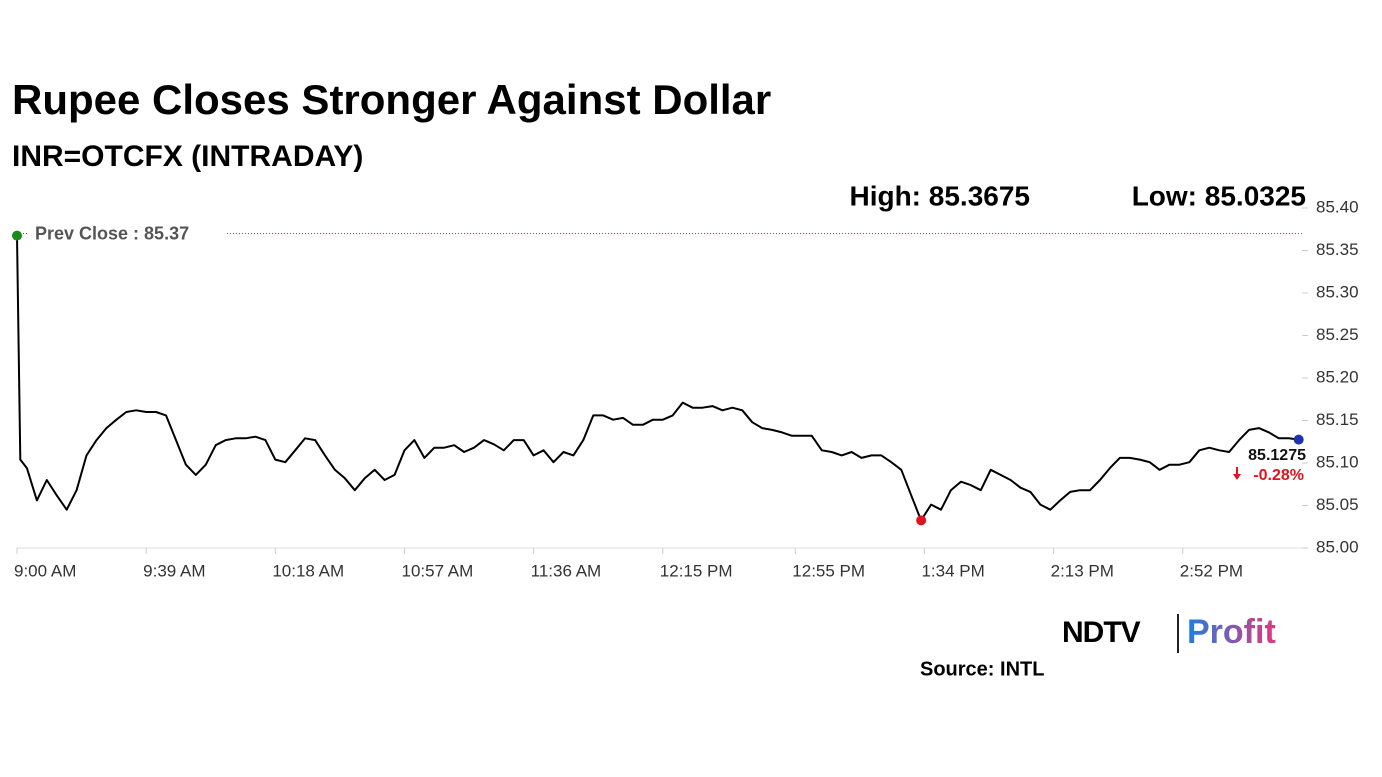  I want to click on x-tick-label: 10:57 AM, so click(437, 570).